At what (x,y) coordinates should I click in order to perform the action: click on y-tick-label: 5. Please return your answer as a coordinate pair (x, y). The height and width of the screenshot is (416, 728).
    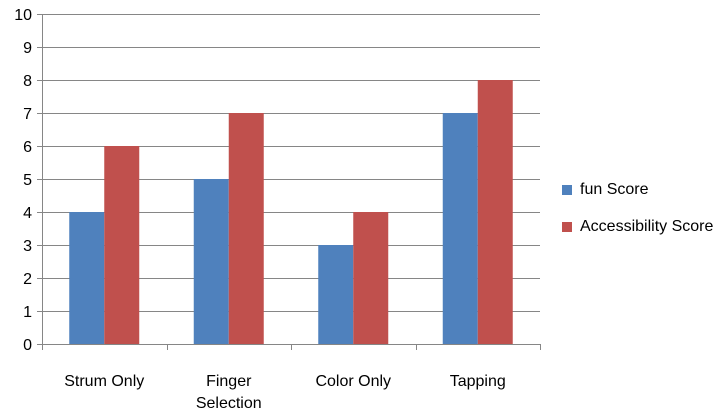
    Looking at the image, I should click on (27, 180).